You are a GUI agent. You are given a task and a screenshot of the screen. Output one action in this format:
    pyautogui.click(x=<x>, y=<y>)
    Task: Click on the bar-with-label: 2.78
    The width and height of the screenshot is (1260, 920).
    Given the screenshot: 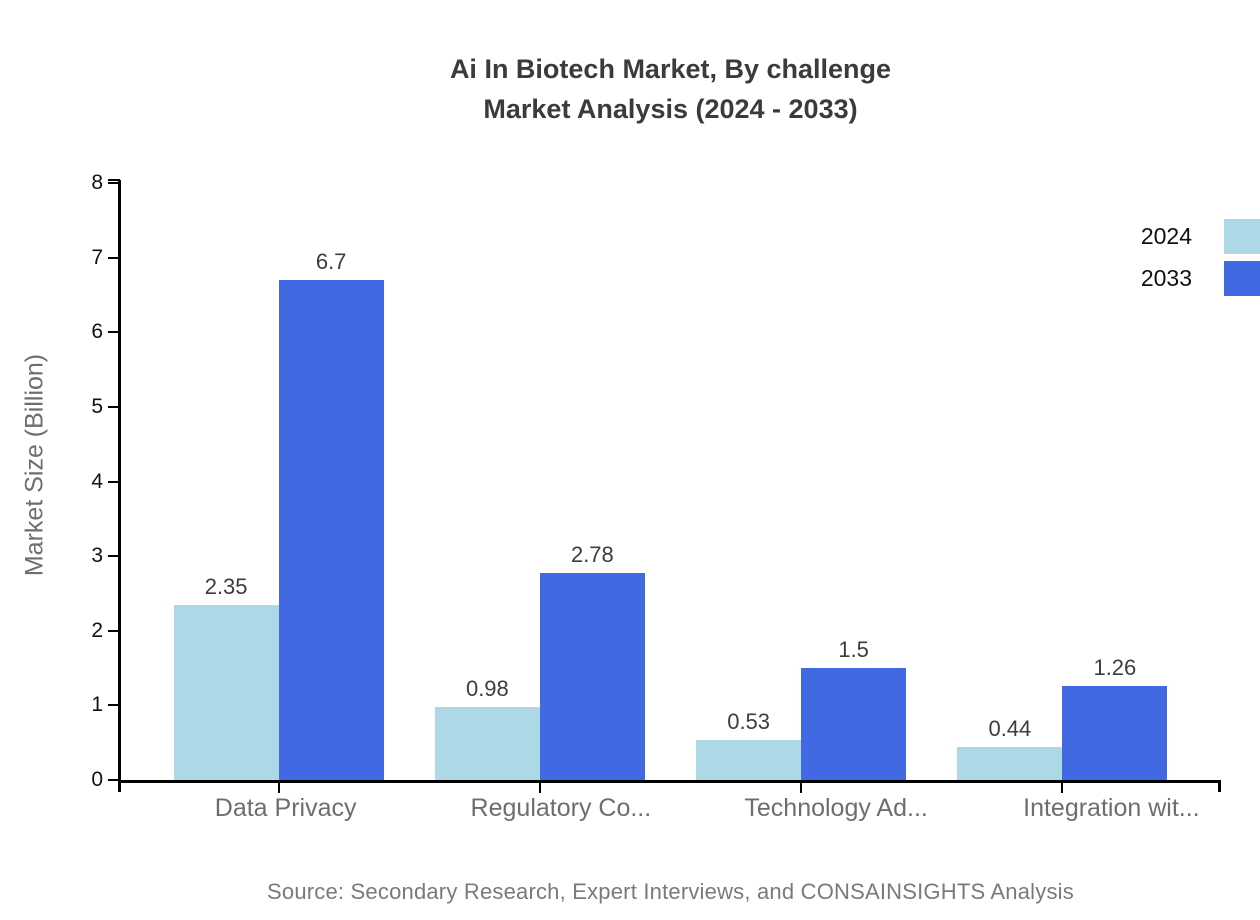 What is the action you would take?
    pyautogui.click(x=592, y=481)
    